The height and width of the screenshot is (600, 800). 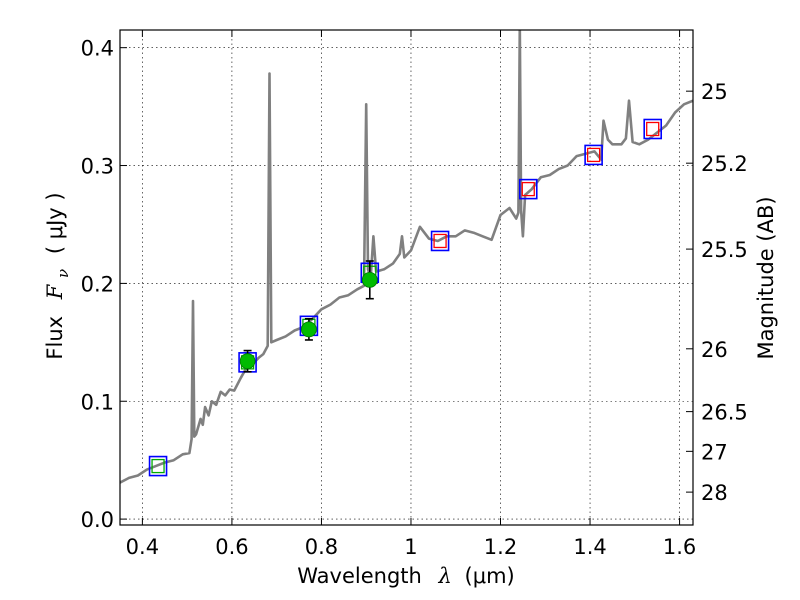 I want to click on y-axis-label-subscript: ν, so click(x=63, y=273).